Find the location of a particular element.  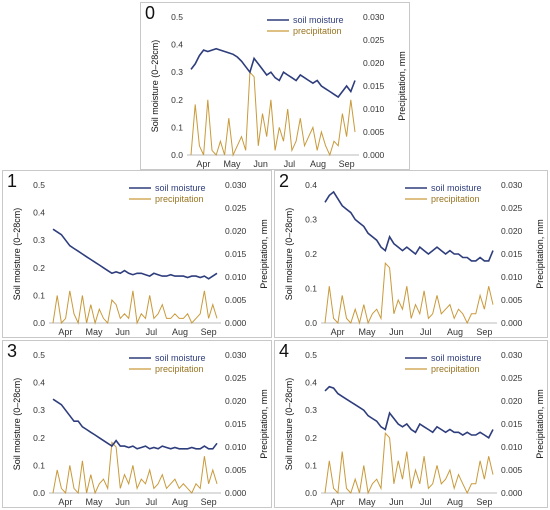

panel-label: 1 is located at coordinates (12, 181).